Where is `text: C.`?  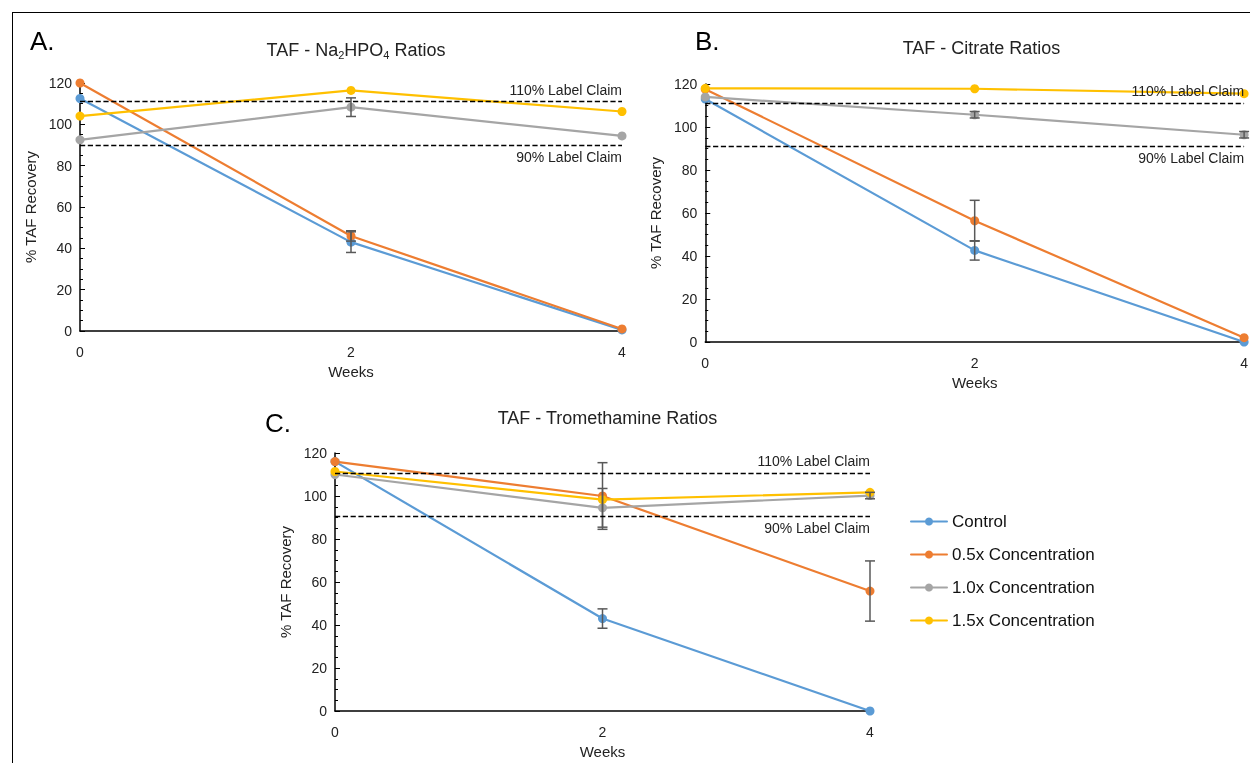
text: C. is located at coordinates (278, 423).